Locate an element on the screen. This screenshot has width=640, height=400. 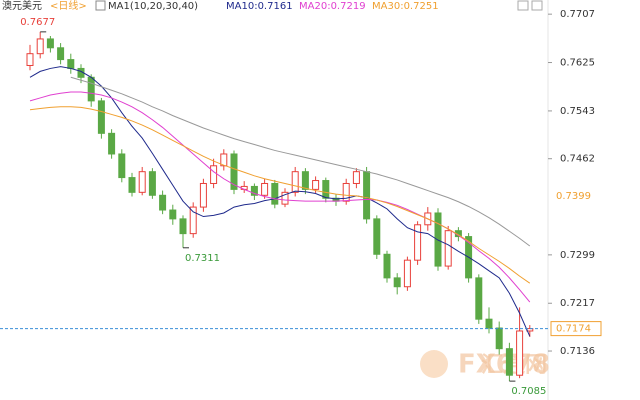
indicator-icon is located at coordinates (100, 5).